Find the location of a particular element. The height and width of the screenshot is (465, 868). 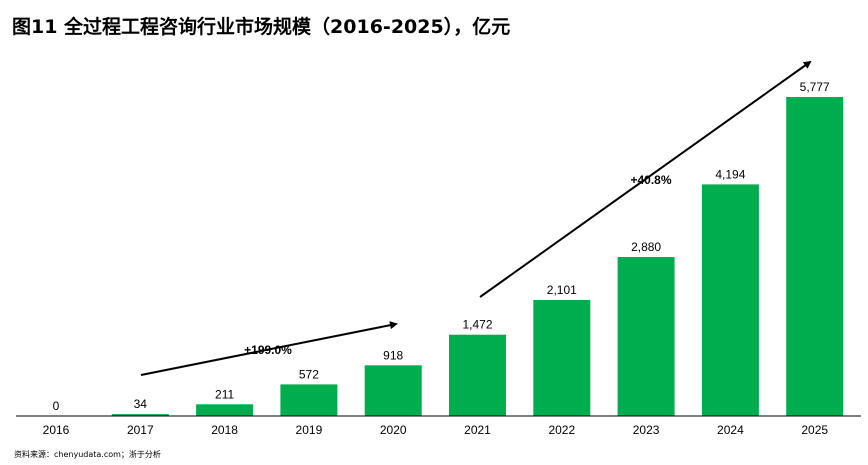

x-tick-label-2017: 2017 is located at coordinates (140, 430).